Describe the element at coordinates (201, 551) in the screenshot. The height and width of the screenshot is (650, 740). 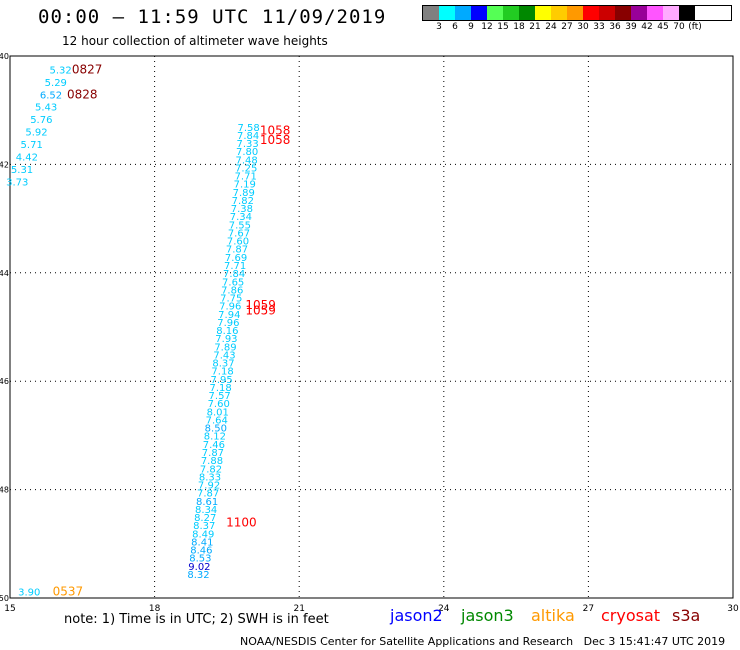
I see `swh-value-label: 8.46` at that location.